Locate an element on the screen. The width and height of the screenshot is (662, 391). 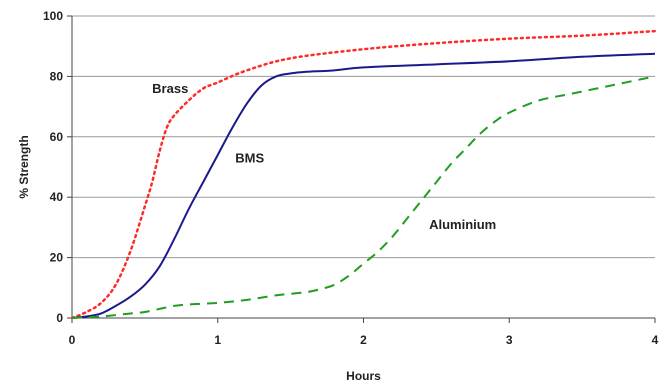
x-tick-label: 3 is located at coordinates (509, 340).